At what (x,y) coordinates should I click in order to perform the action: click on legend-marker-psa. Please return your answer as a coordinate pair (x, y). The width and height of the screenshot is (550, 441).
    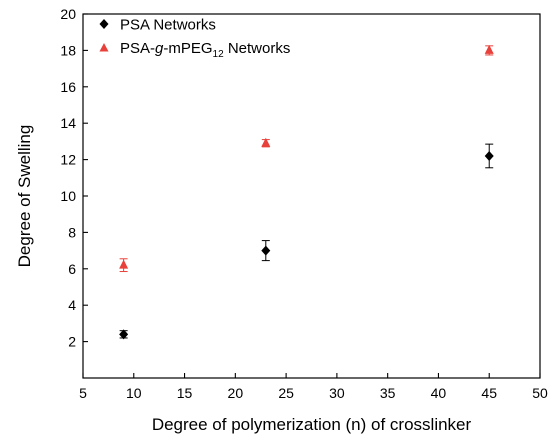
    Looking at the image, I should click on (104, 24).